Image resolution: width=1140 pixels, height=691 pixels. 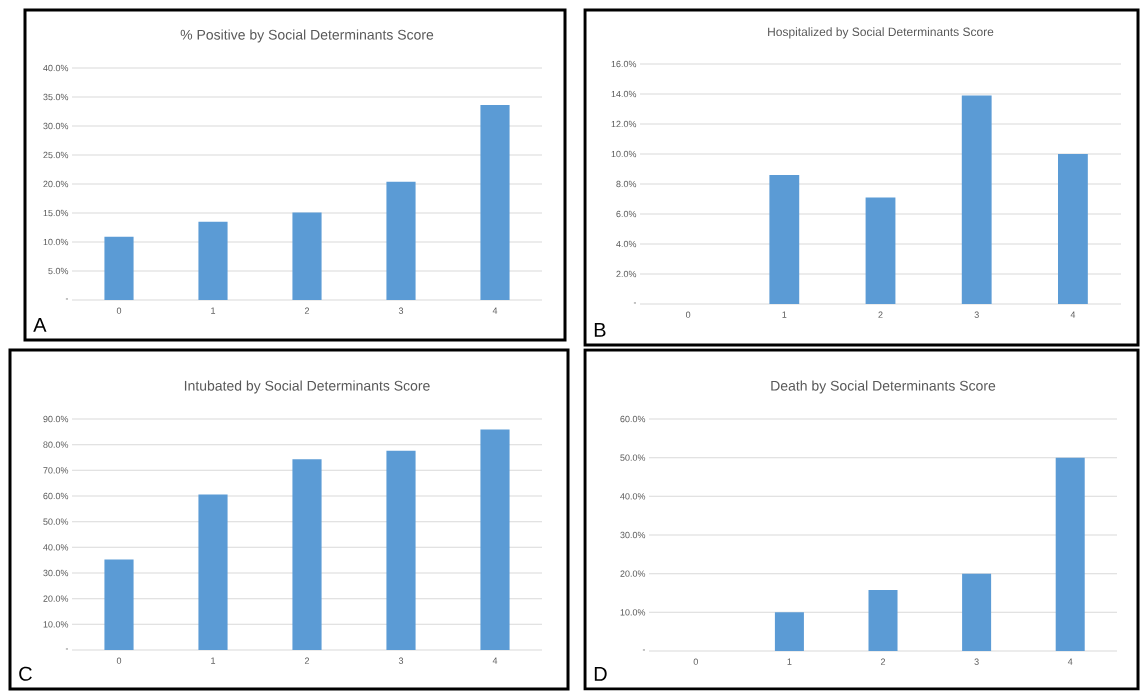 I want to click on text: D, so click(x=600, y=674).